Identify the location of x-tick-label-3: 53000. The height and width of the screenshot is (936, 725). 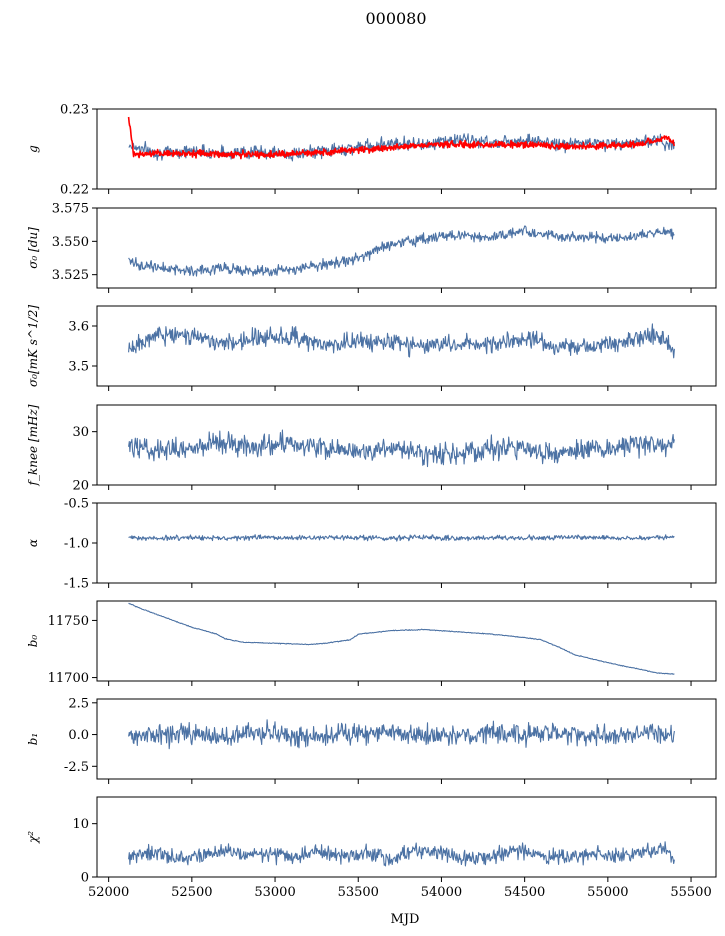
(274, 892).